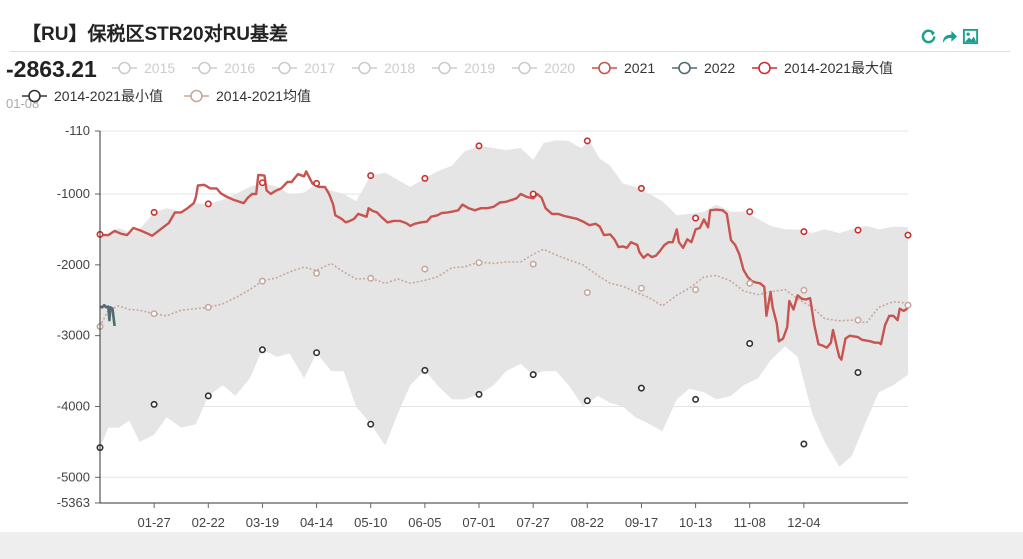 The image size is (1023, 559). I want to click on legend-item: 2022, so click(703, 68).